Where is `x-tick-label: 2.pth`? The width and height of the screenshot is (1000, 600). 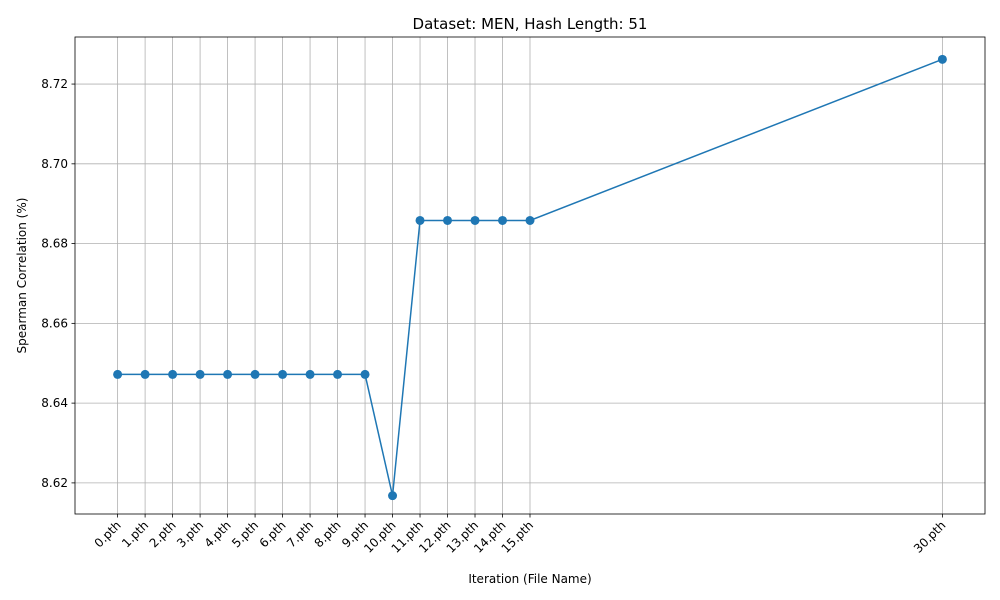
x-tick-label: 2.pth is located at coordinates (163, 534).